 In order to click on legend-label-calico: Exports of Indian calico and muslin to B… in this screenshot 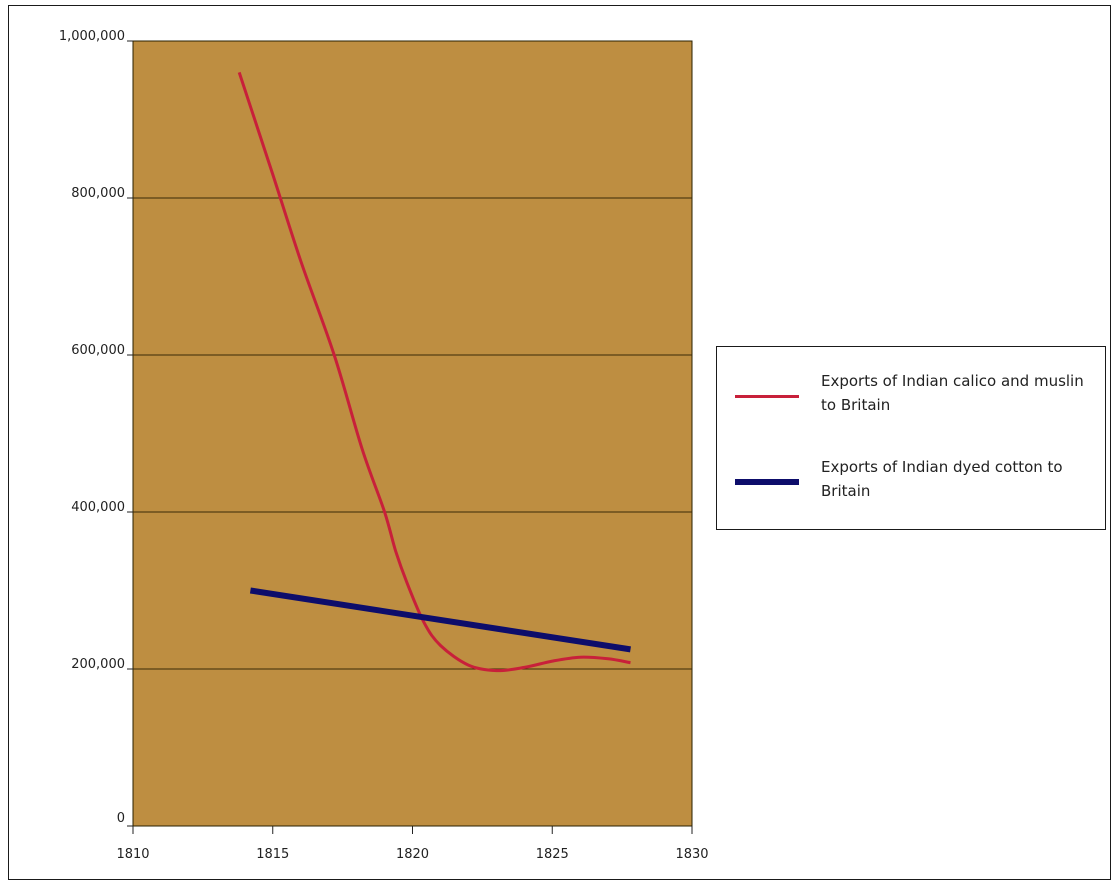, I will do `click(952, 393)`.